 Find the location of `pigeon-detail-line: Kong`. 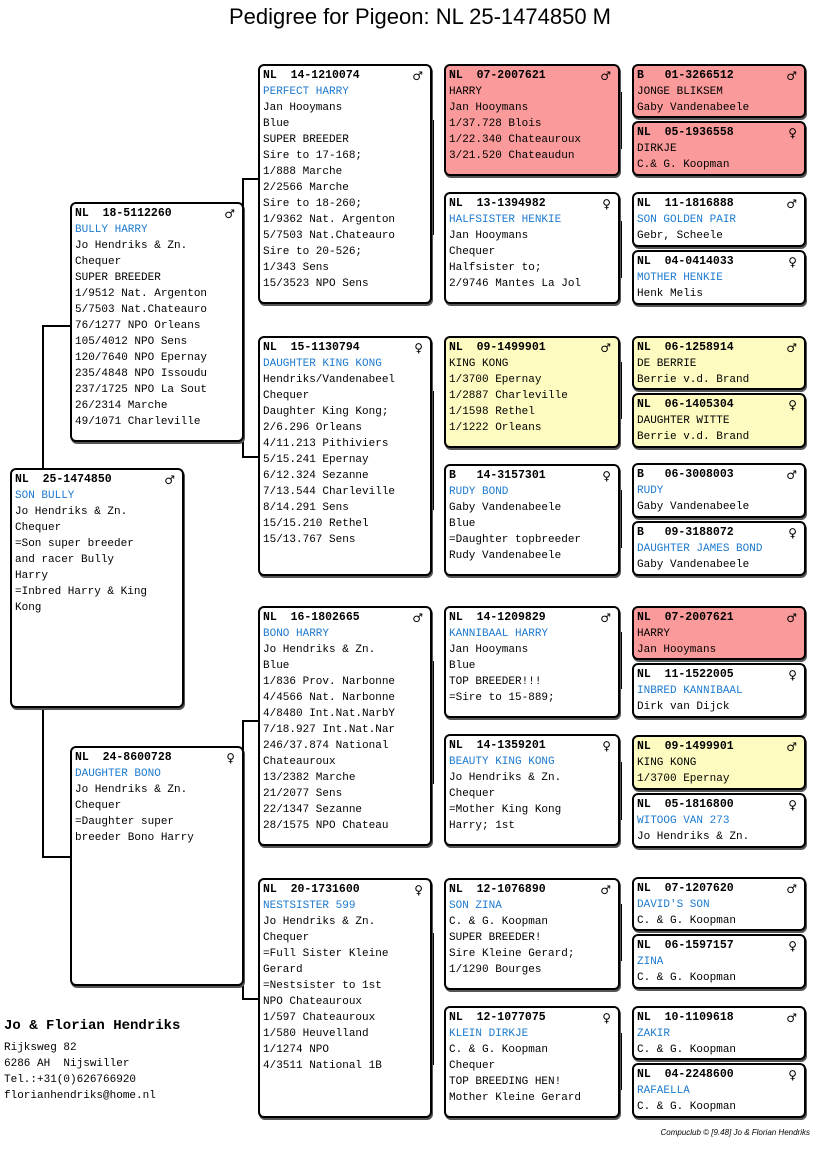

pigeon-detail-line: Kong is located at coordinates (28, 608).